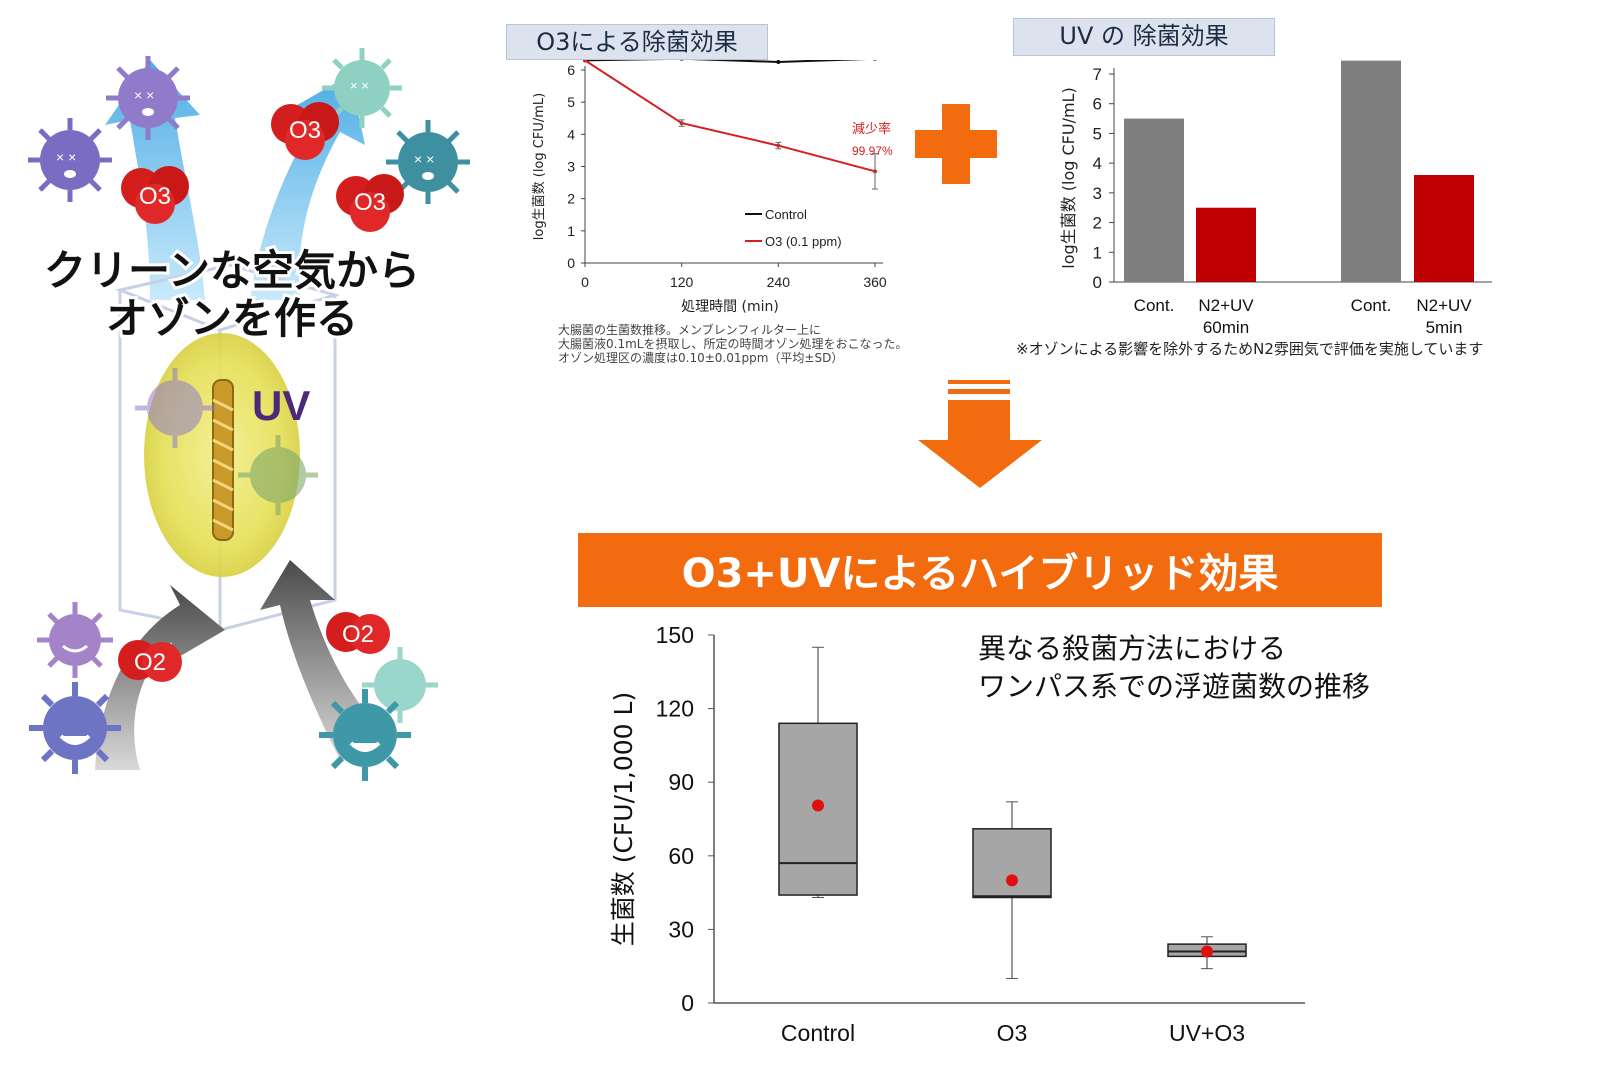  Describe the element at coordinates (281, 405) in the screenshot. I see `uv-label: UV` at that location.